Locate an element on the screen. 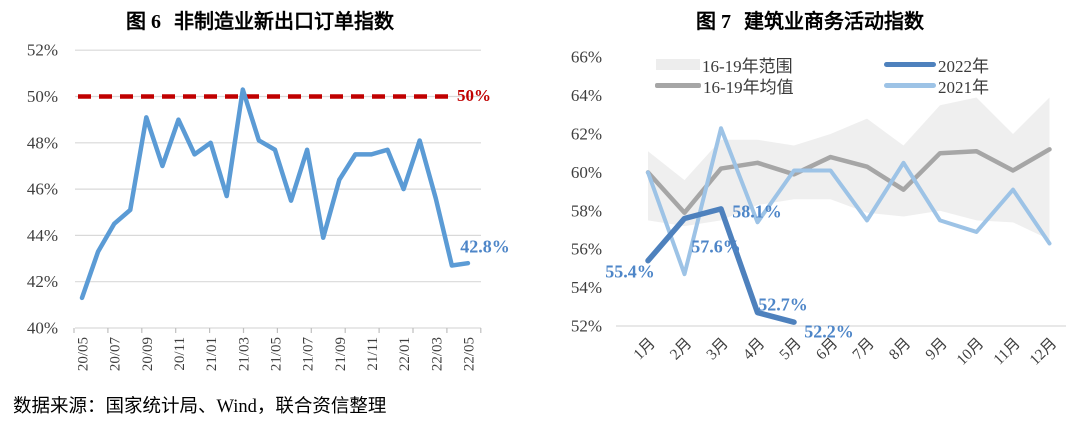  figure-7-label: 图 7 is located at coordinates (713, 22).